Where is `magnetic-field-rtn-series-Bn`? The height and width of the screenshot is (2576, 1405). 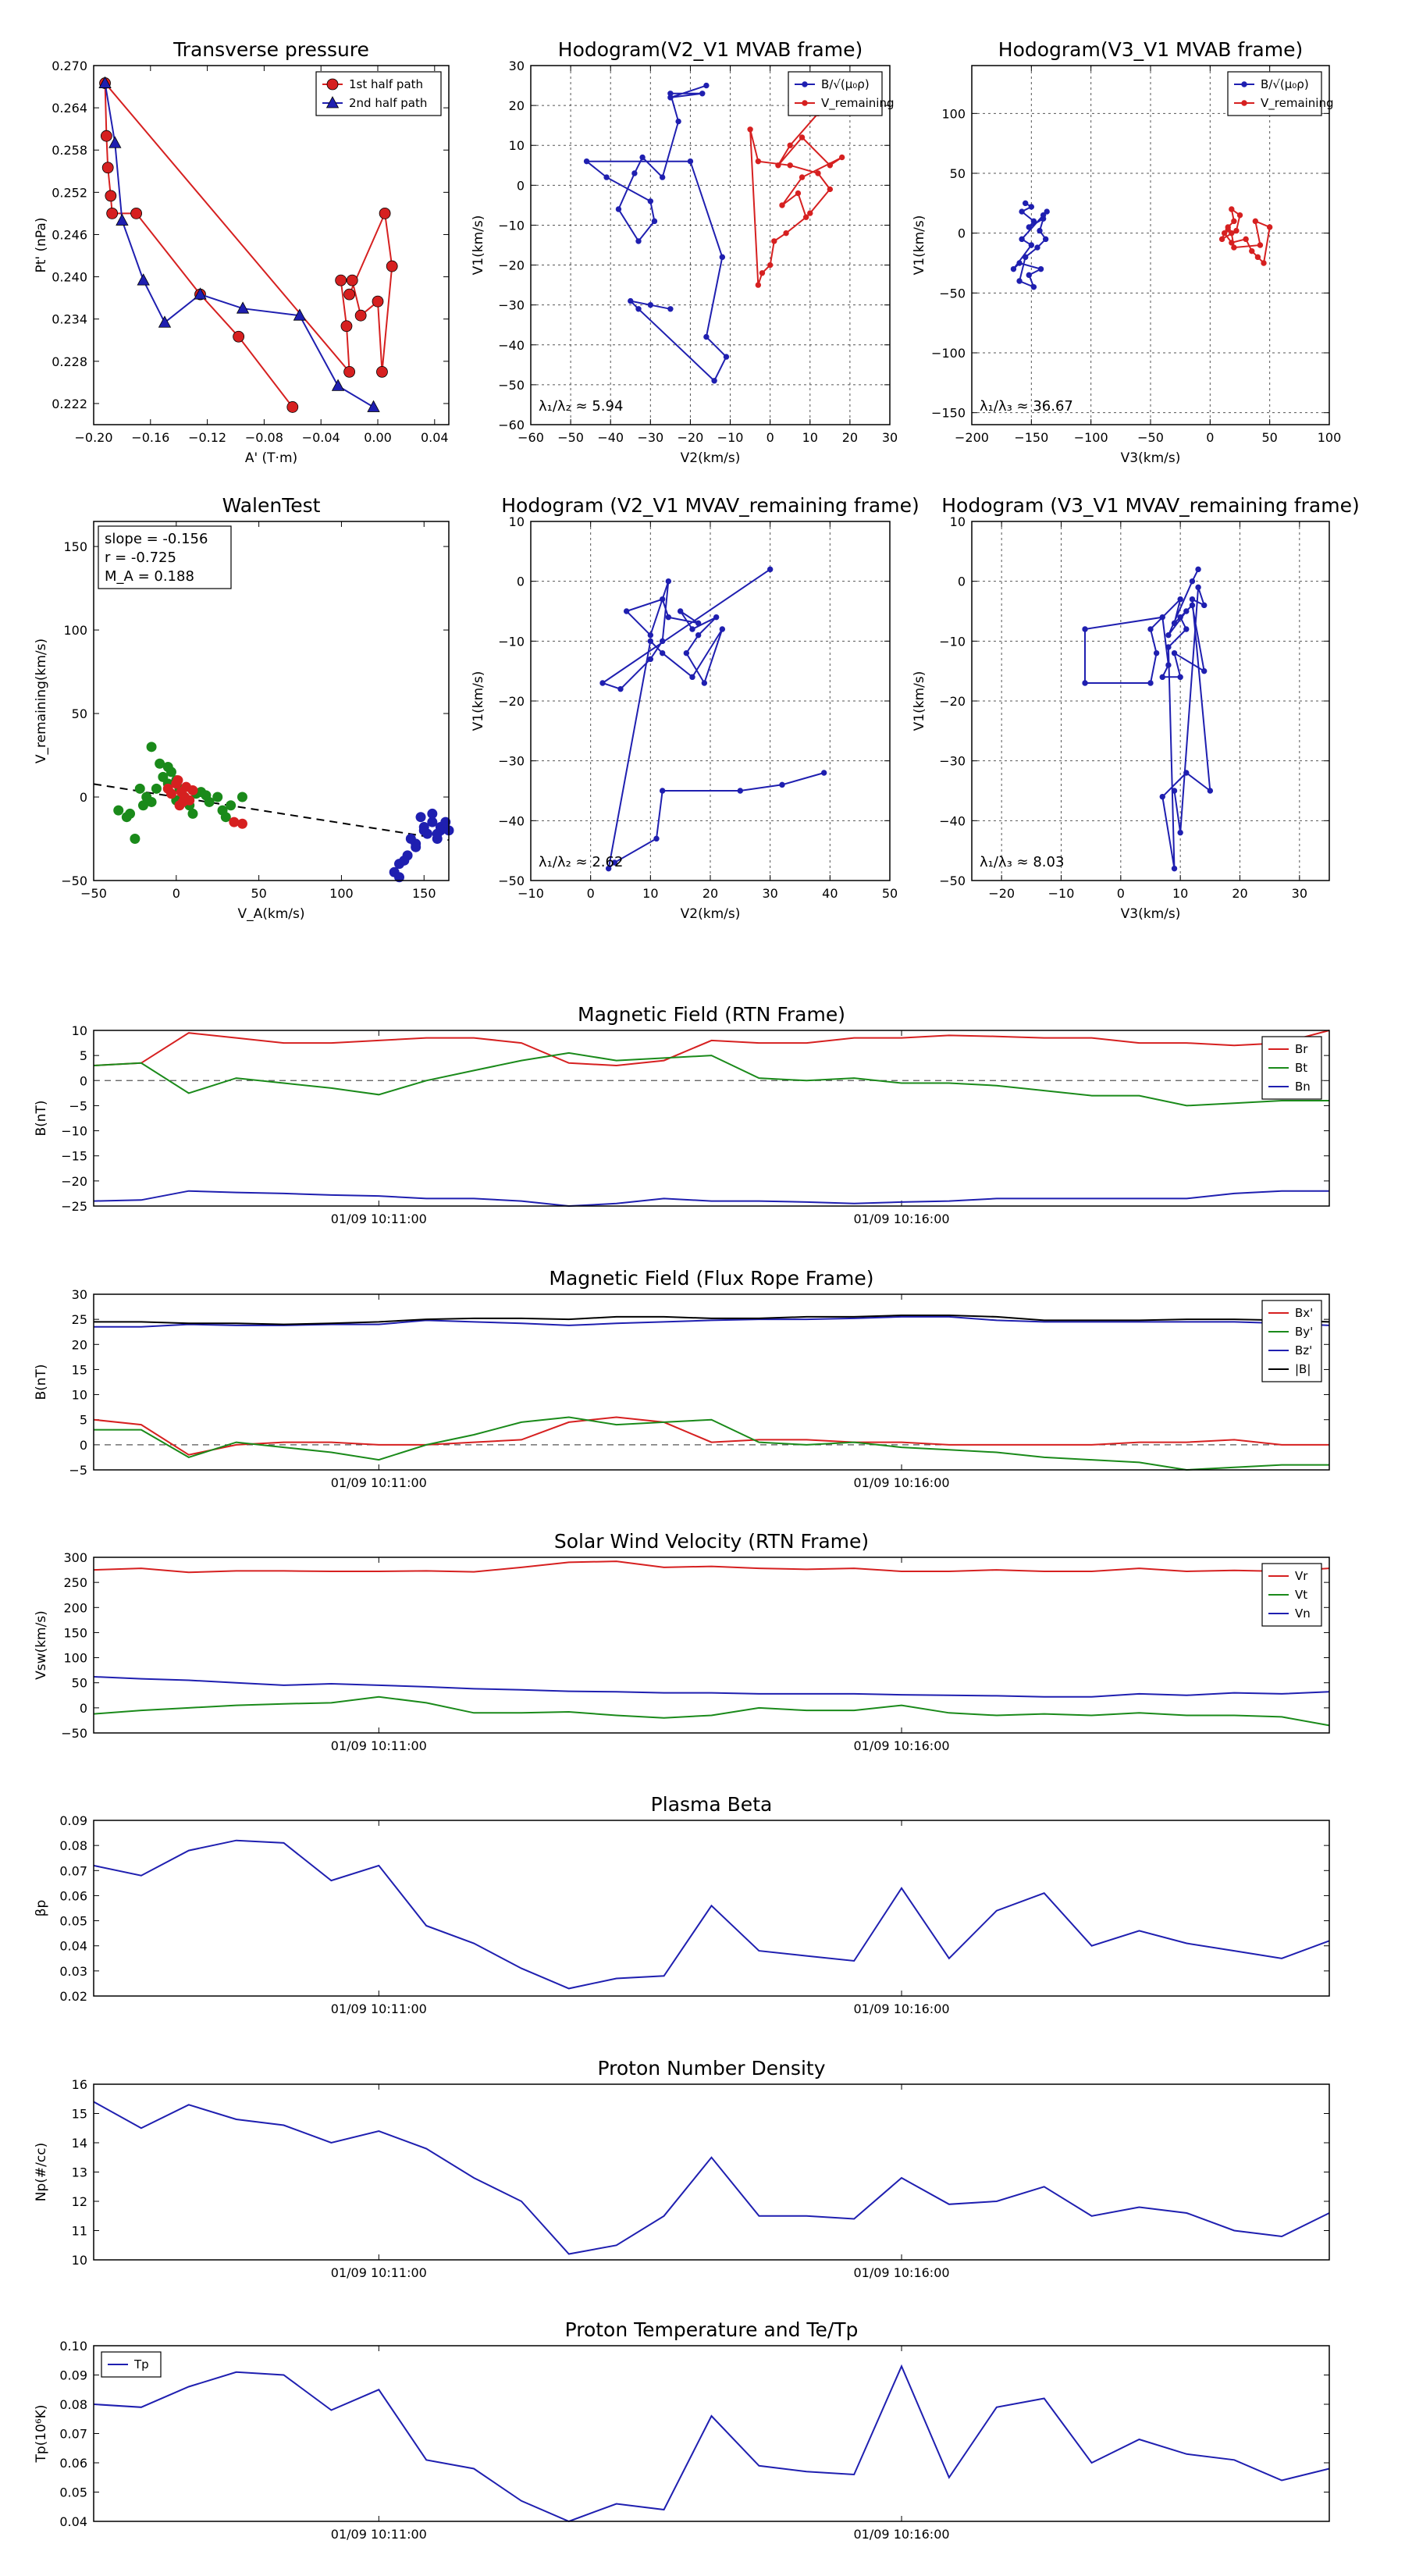
magnetic-field-rtn-series-Bn is located at coordinates (711, 1199).